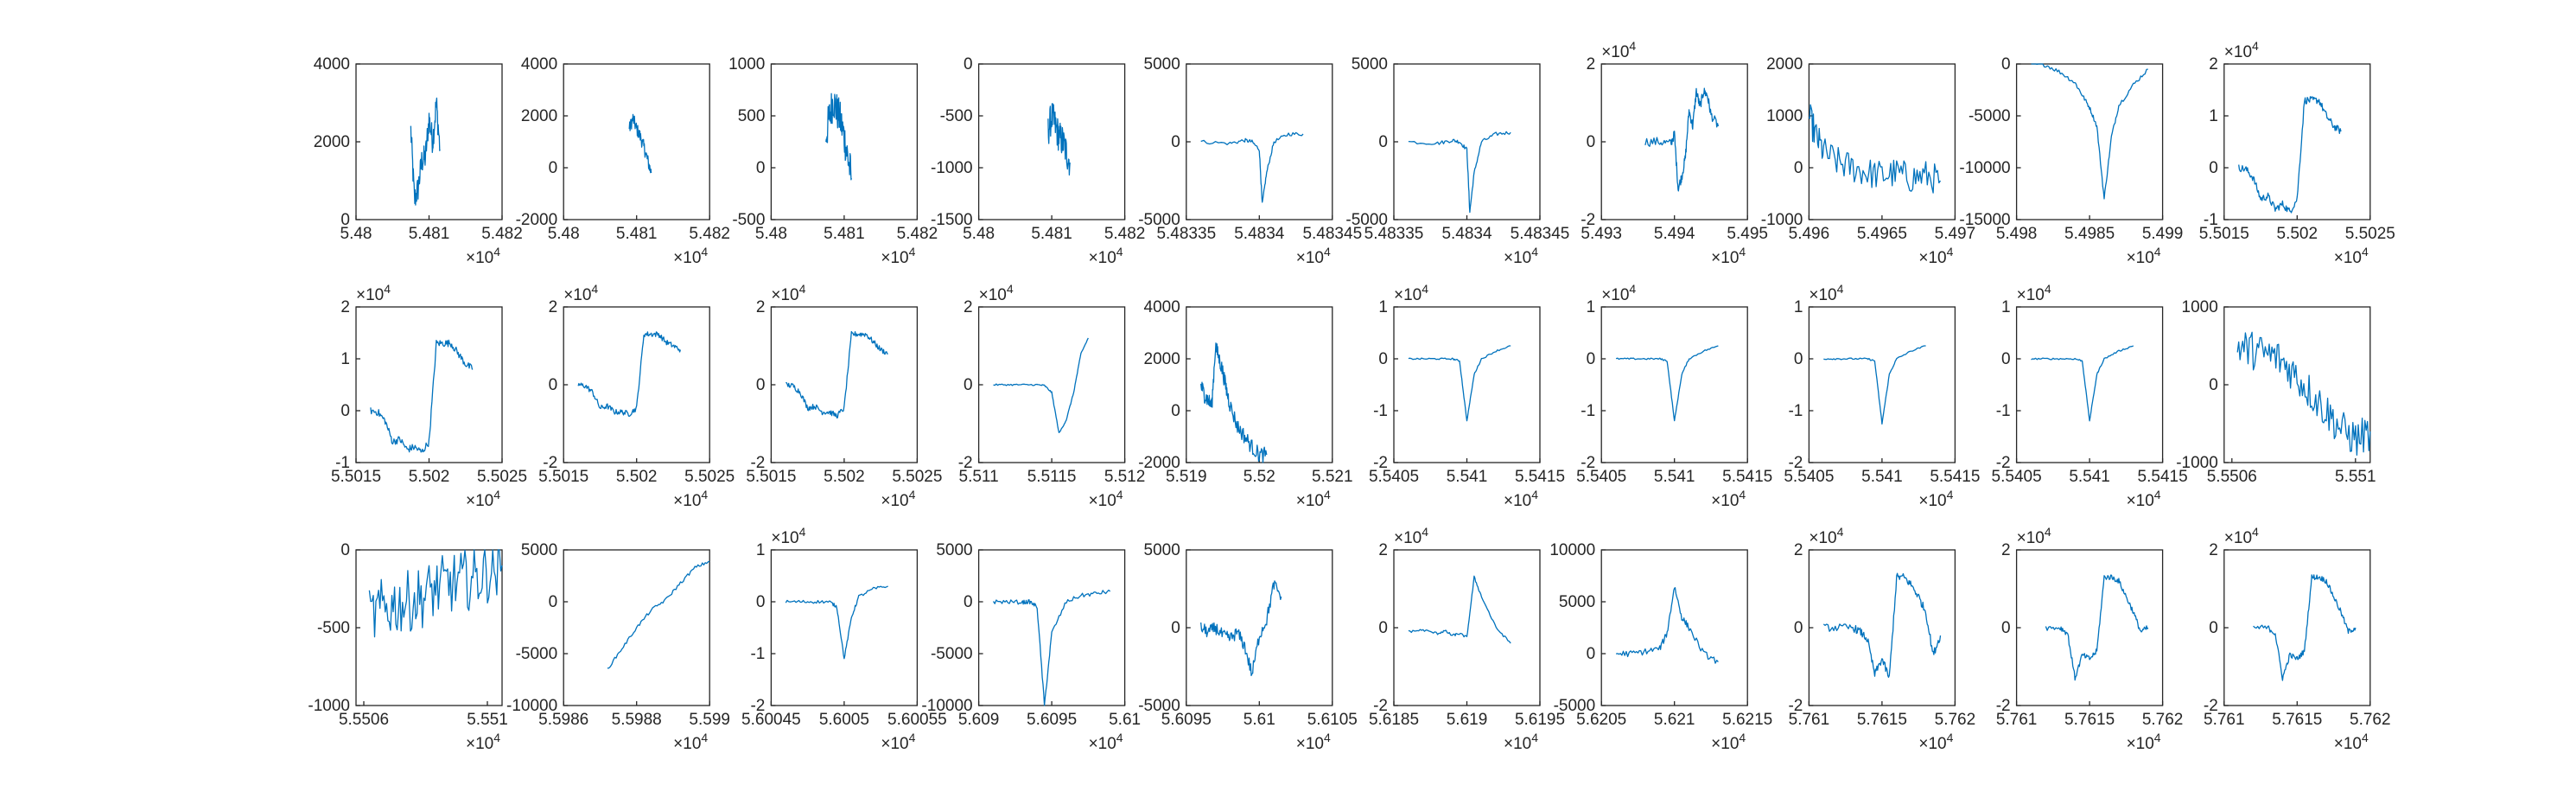  I want to click on y-tick-label: -1000, so click(2197, 463).